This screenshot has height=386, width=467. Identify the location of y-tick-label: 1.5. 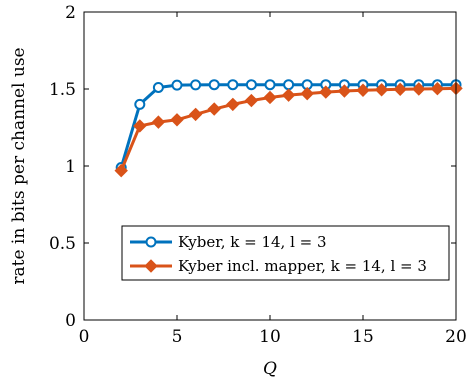
(62, 90).